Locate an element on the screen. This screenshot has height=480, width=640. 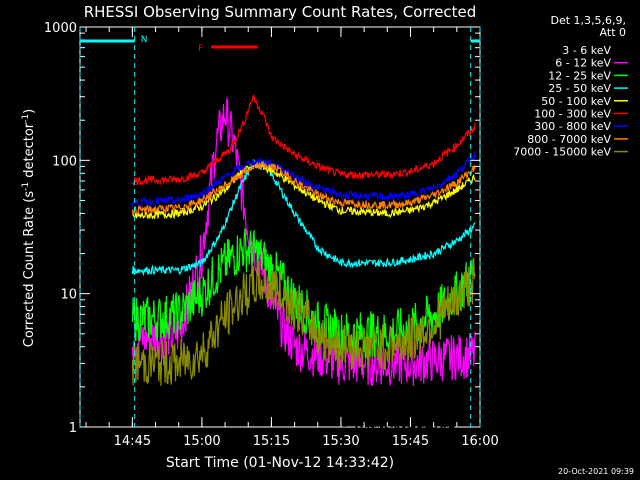
legend-label: 300 - 800 keV is located at coordinates (572, 126).